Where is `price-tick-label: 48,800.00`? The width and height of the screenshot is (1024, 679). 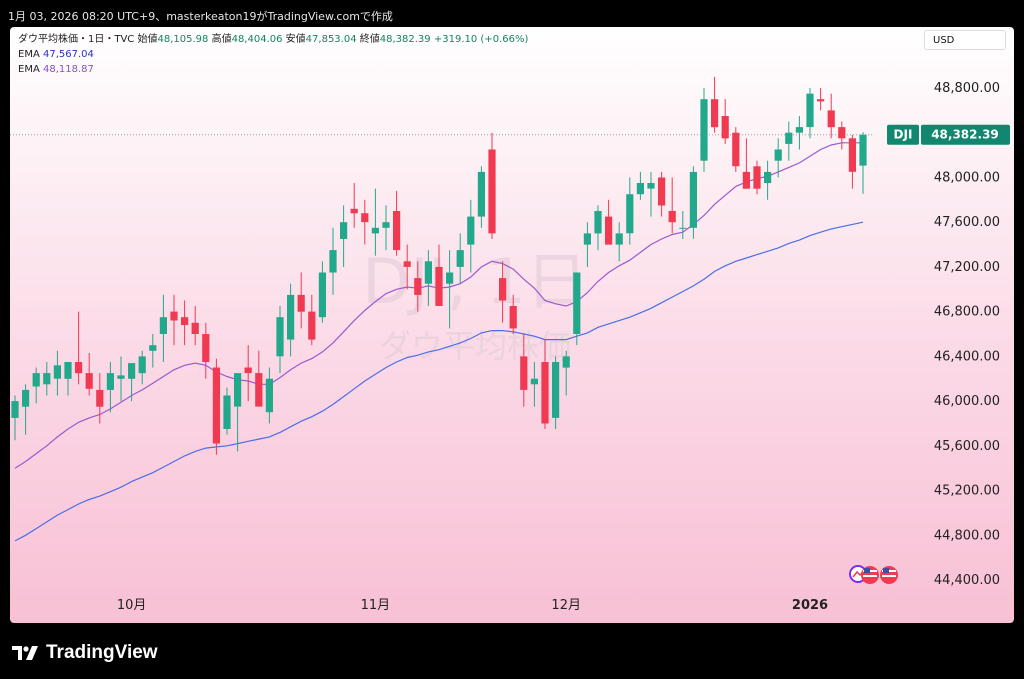 price-tick-label: 48,800.00 is located at coordinates (967, 88).